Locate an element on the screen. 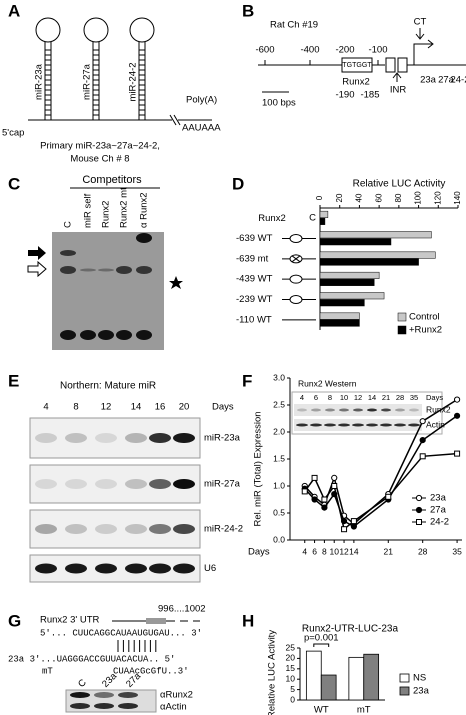 The height and width of the screenshot is (715, 466). scale-label: 100 bps is located at coordinates (279, 103).